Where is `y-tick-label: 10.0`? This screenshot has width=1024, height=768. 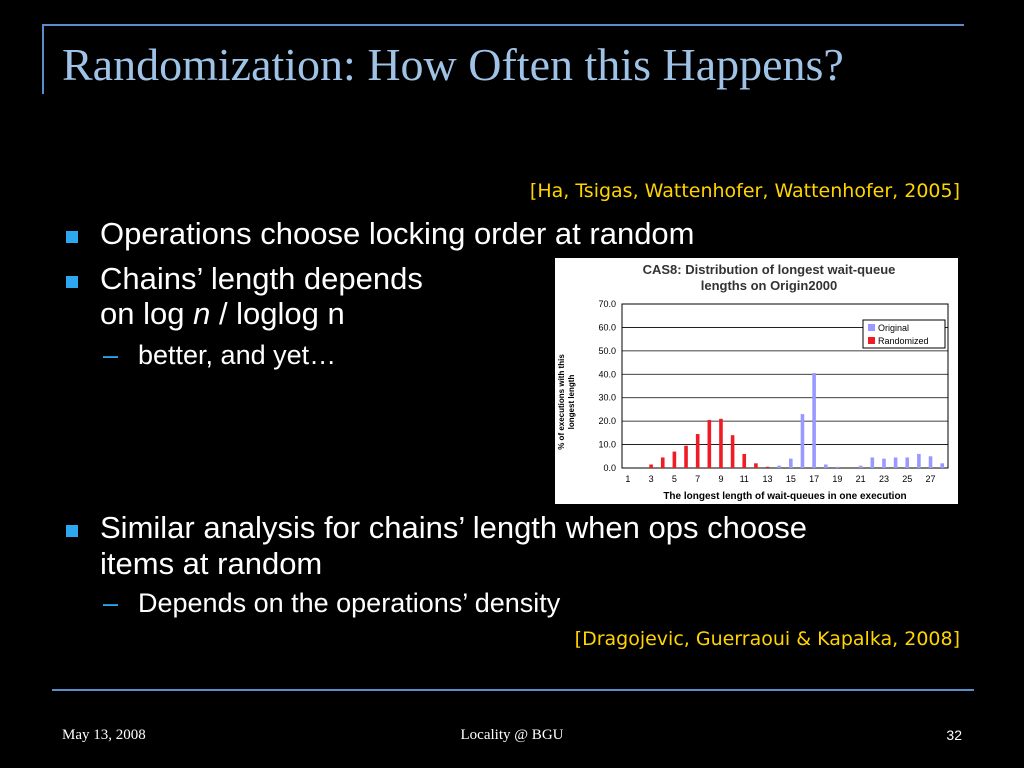
y-tick-label: 10.0 is located at coordinates (607, 445).